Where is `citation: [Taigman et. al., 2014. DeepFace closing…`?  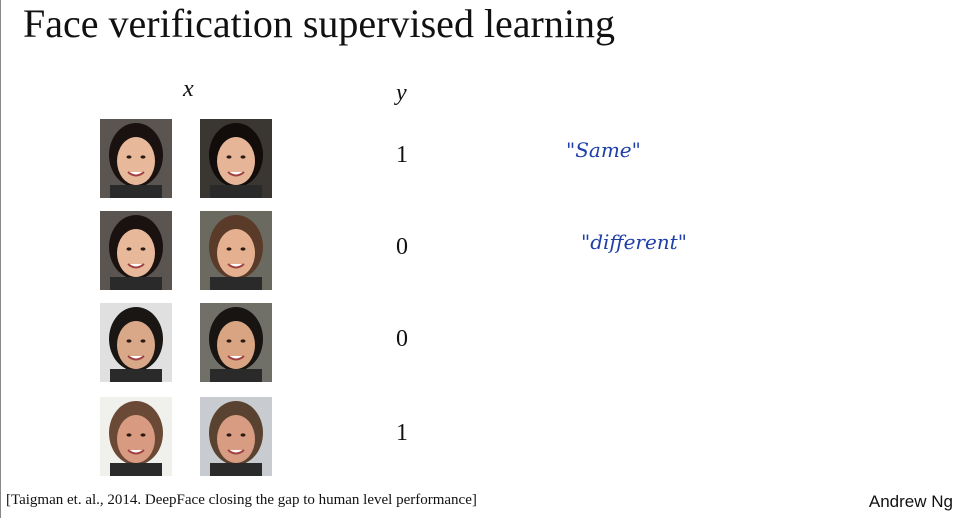 citation: [Taigman et. al., 2014. DeepFace closing… is located at coordinates (241, 500).